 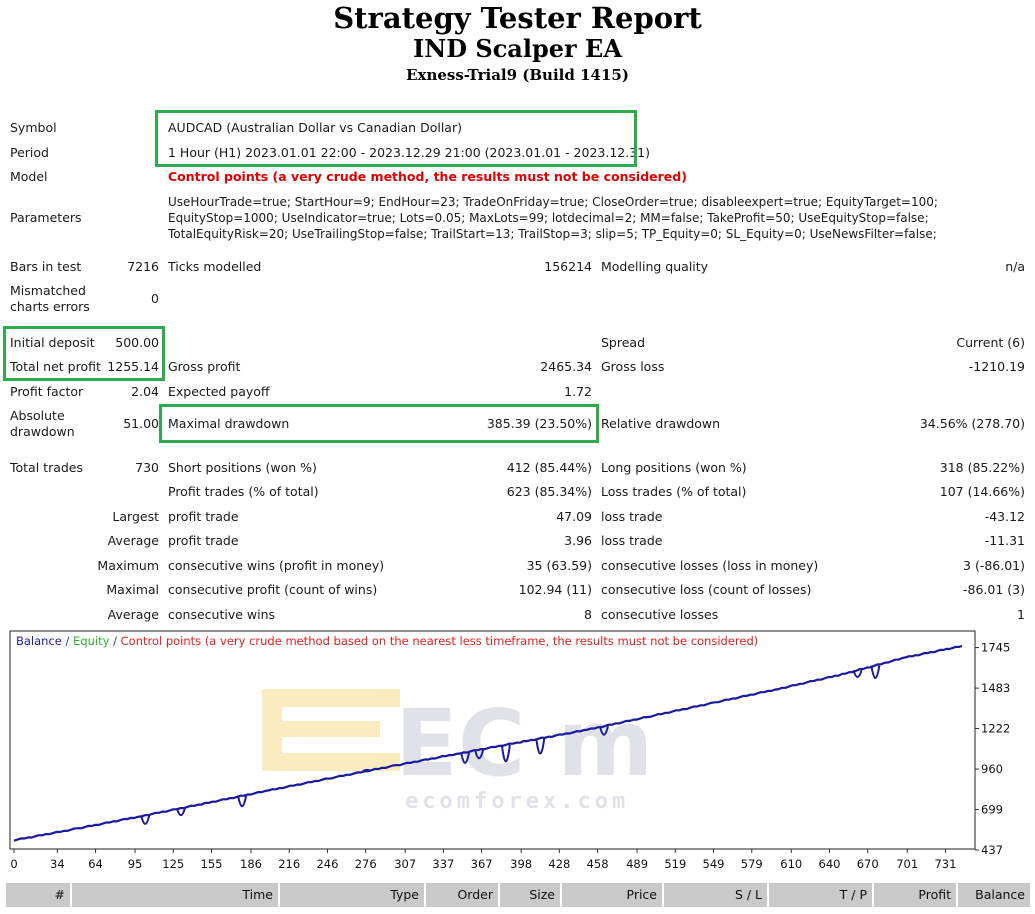 I want to click on gross-loss-value: -1210.19, so click(x=996, y=366).